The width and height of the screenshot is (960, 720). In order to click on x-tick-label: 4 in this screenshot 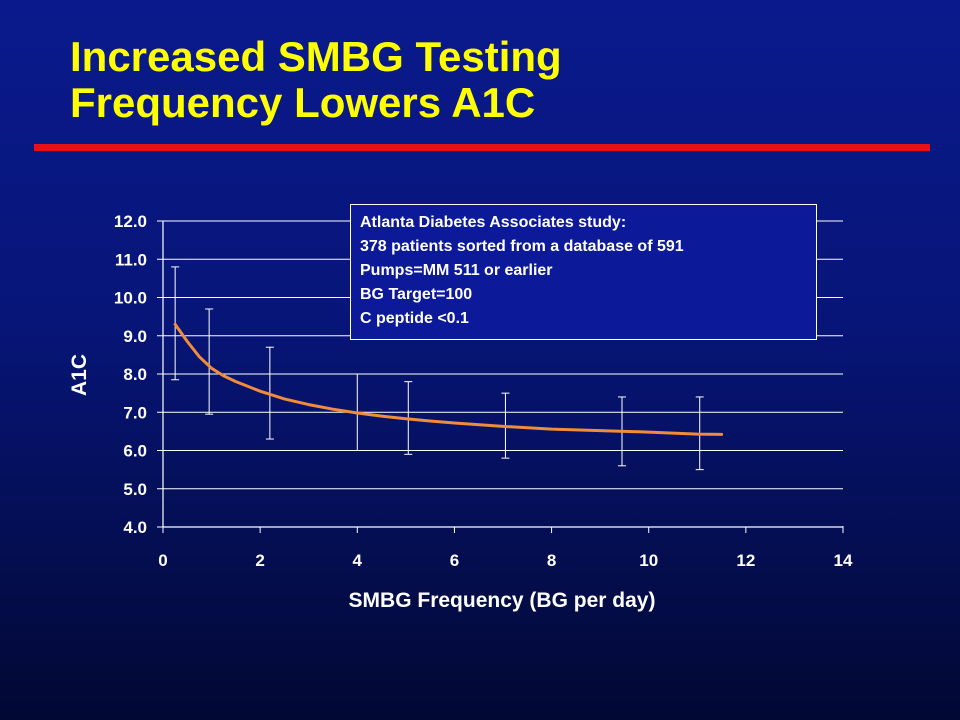, I will do `click(358, 560)`.